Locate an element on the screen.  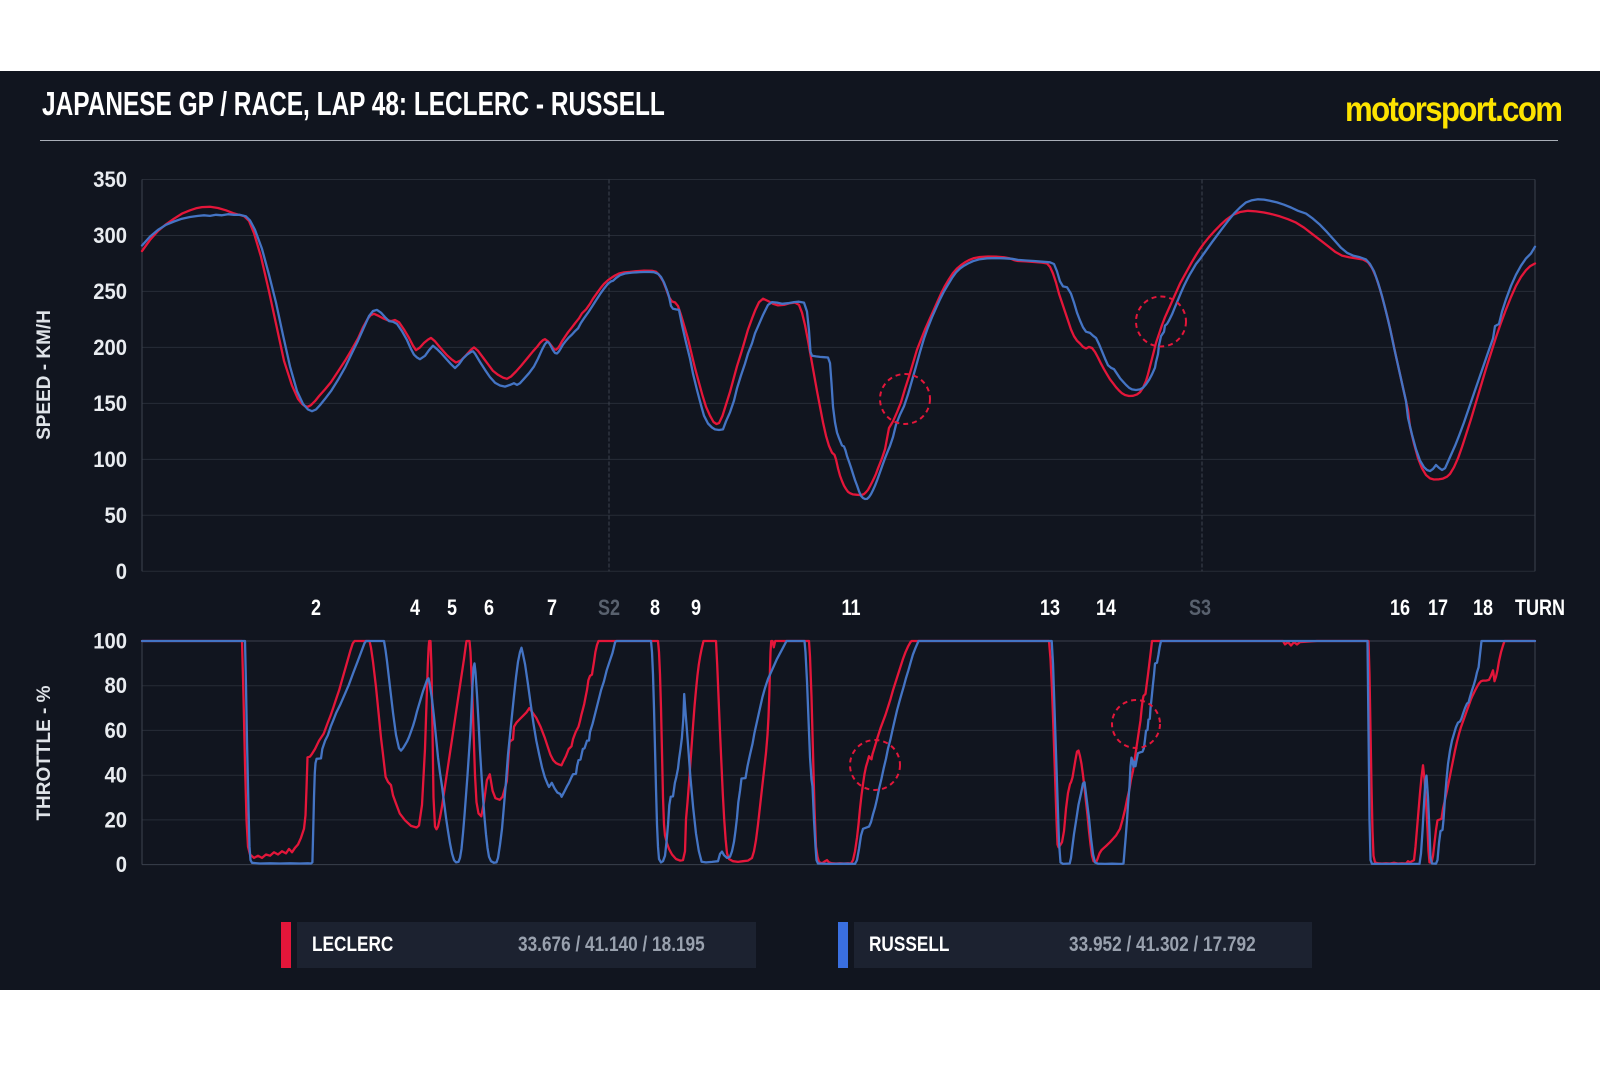
svg-text: 7 is located at coordinates (552, 608).